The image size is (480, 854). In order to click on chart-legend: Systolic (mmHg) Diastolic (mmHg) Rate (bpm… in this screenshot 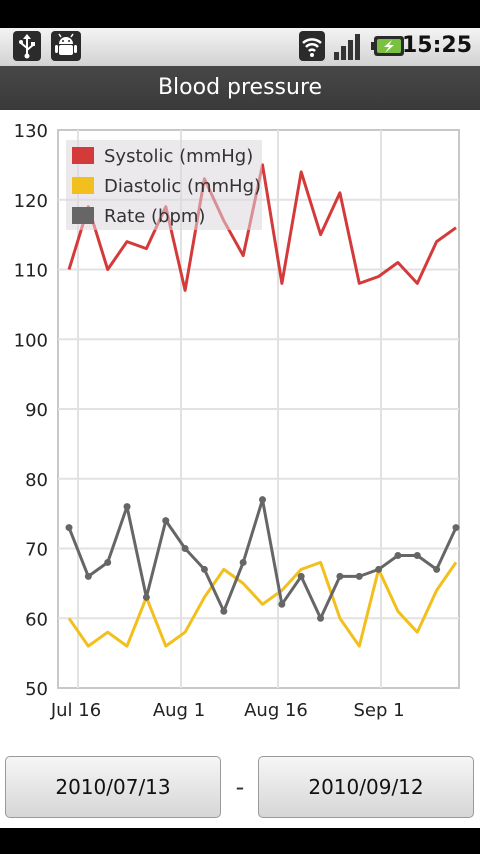, I will do `click(164, 185)`.